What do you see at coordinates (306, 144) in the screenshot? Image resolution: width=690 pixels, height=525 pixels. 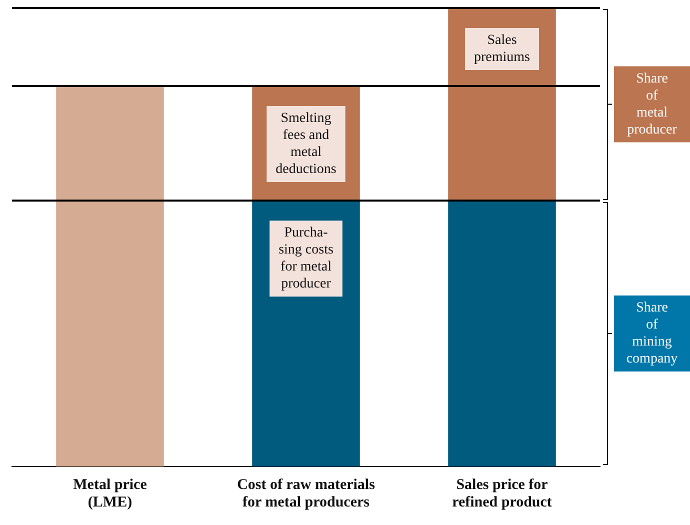 I see `annotation: Smelting fees and metal deductions` at bounding box center [306, 144].